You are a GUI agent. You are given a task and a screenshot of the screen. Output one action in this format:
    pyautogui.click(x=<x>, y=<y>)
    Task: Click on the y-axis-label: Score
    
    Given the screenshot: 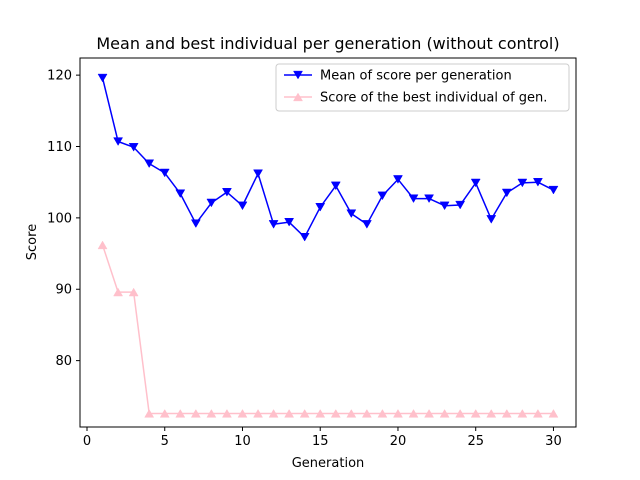 What is the action you would take?
    pyautogui.click(x=32, y=242)
    